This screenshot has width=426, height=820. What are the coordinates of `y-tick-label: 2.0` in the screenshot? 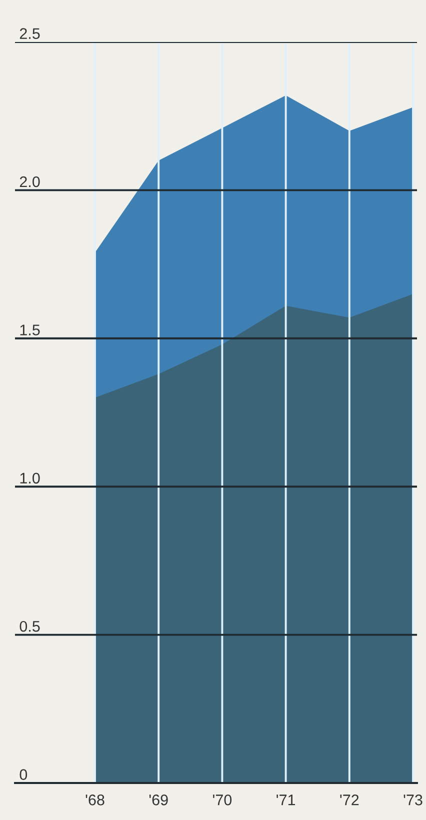 It's located at (30, 182).